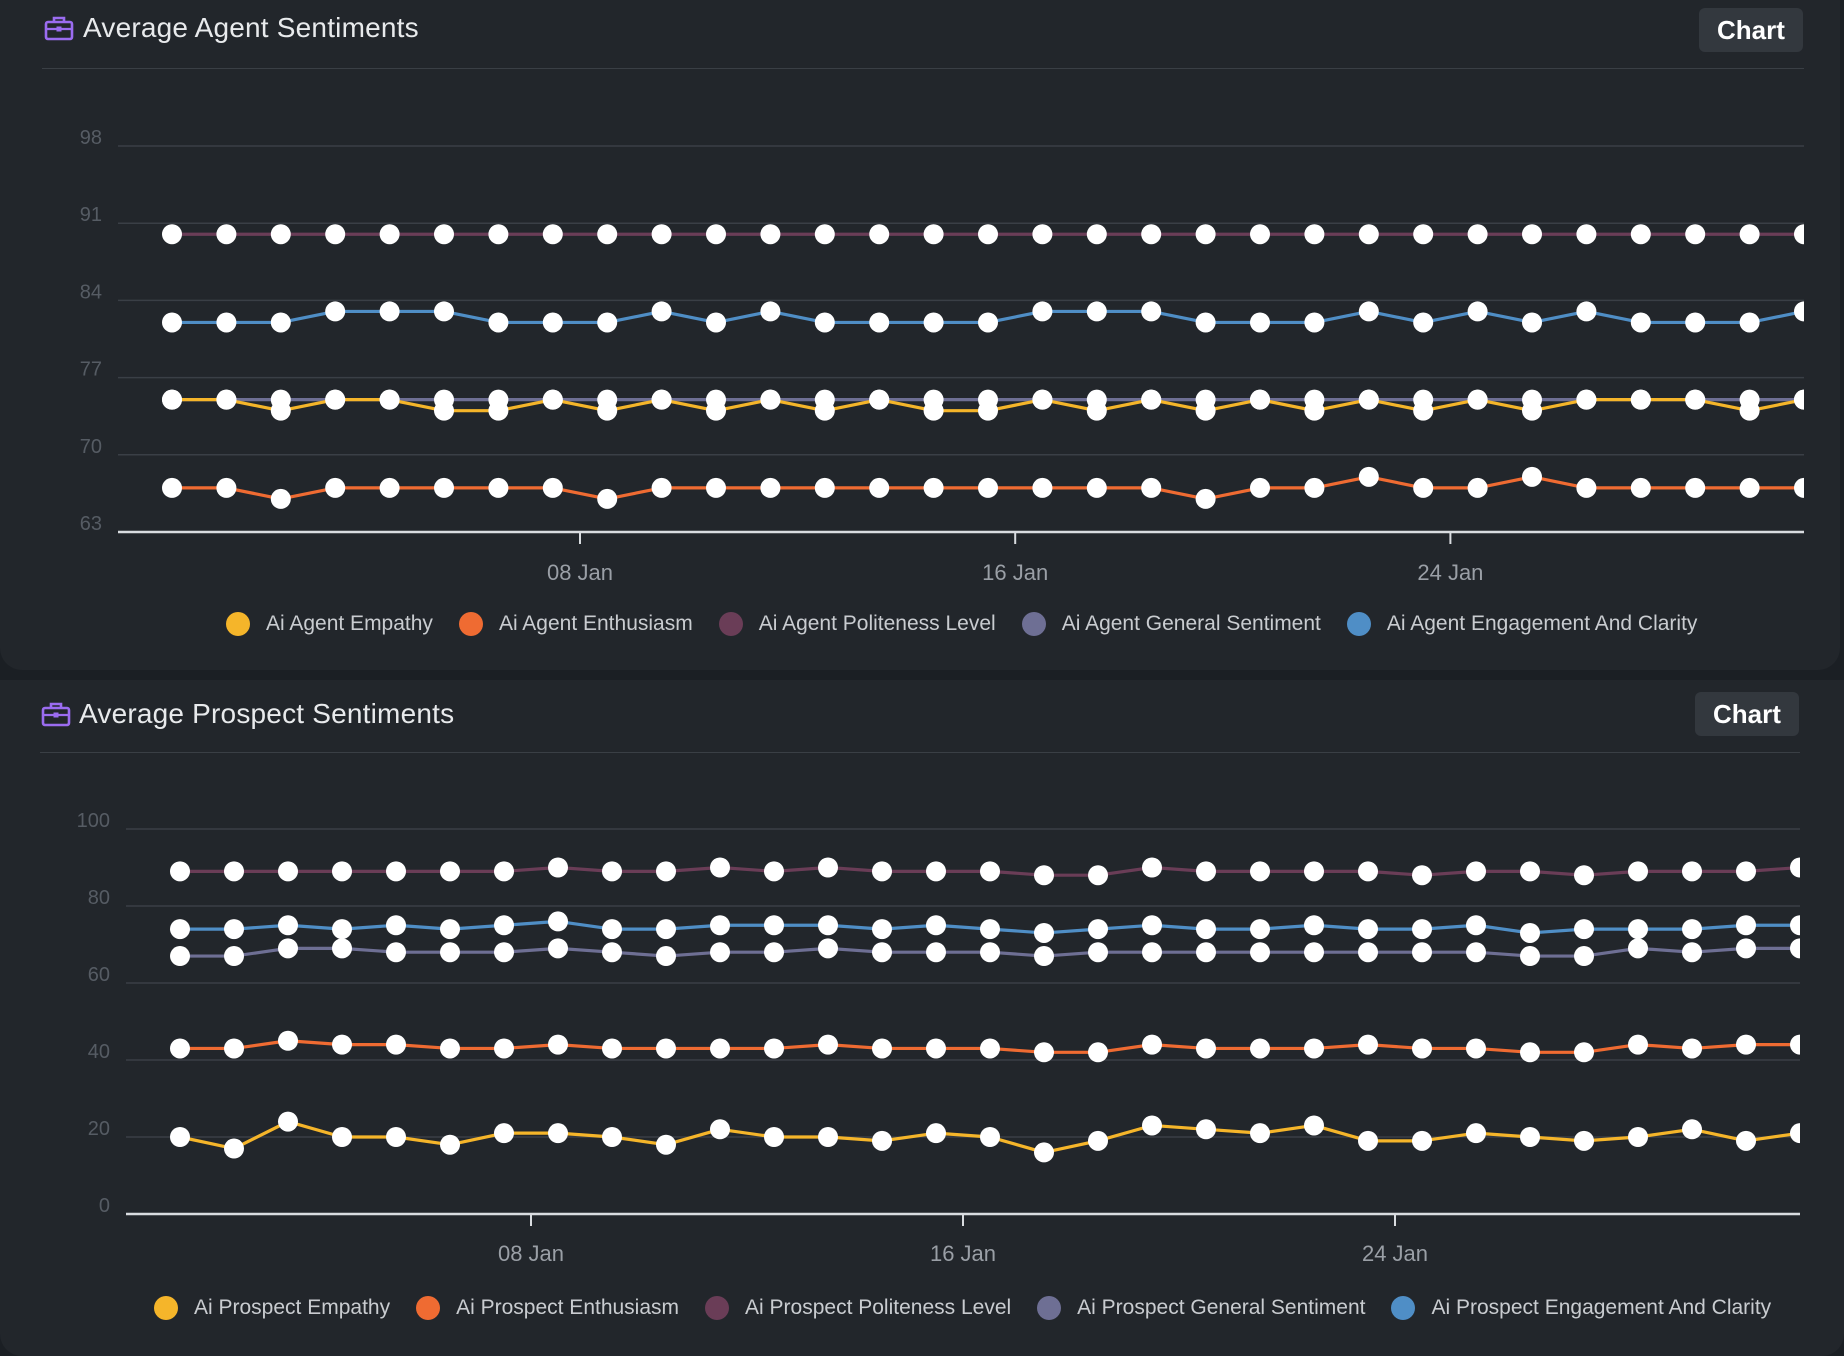 This screenshot has width=1844, height=1356. Describe the element at coordinates (923, 68) in the screenshot. I see `header-divider` at that location.